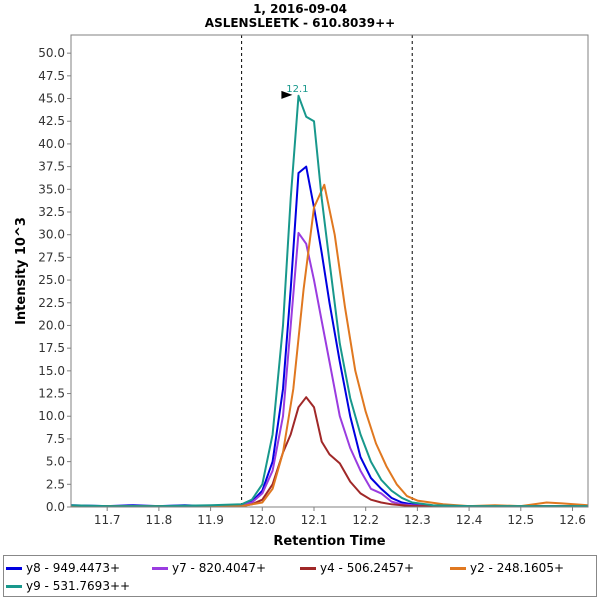 The image size is (600, 600). I want to click on legend-item: y4 - 506.2457+, so click(357, 568).